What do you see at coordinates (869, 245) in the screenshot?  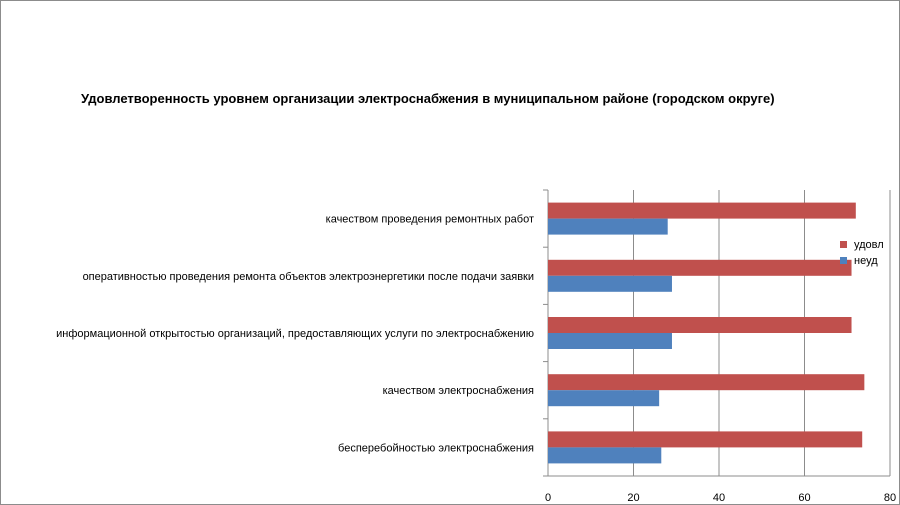 I see `legend-label: удовл` at bounding box center [869, 245].